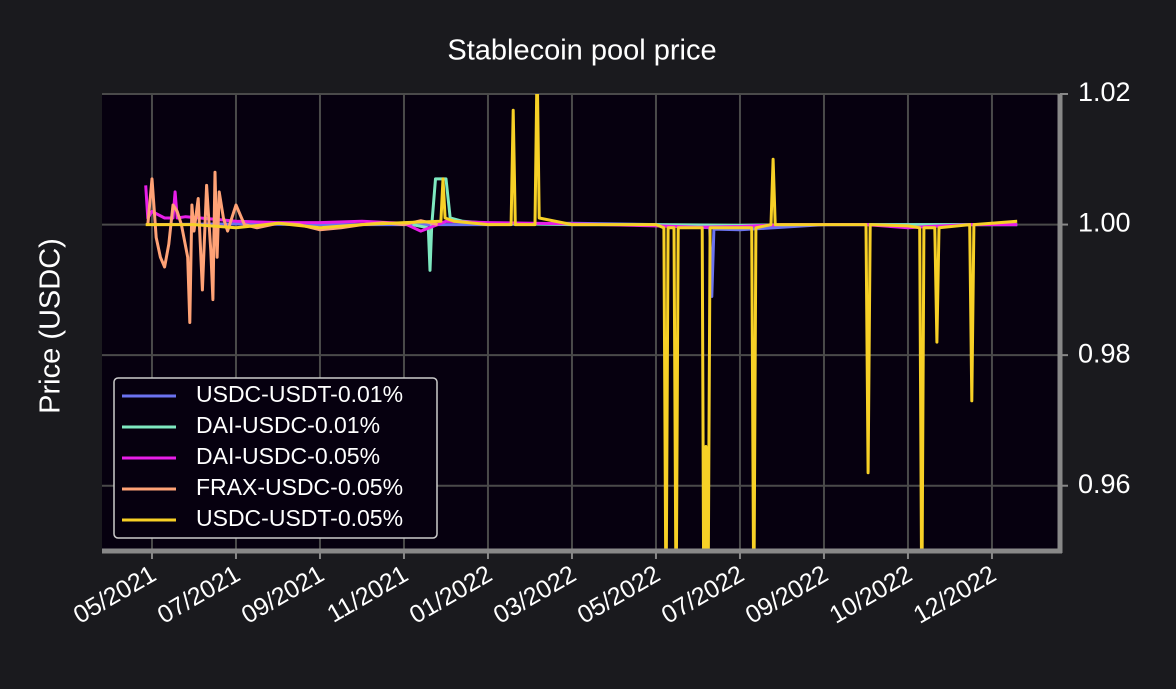  Describe the element at coordinates (581, 51) in the screenshot. I see `chart-title: Stablecoin pool price` at that location.